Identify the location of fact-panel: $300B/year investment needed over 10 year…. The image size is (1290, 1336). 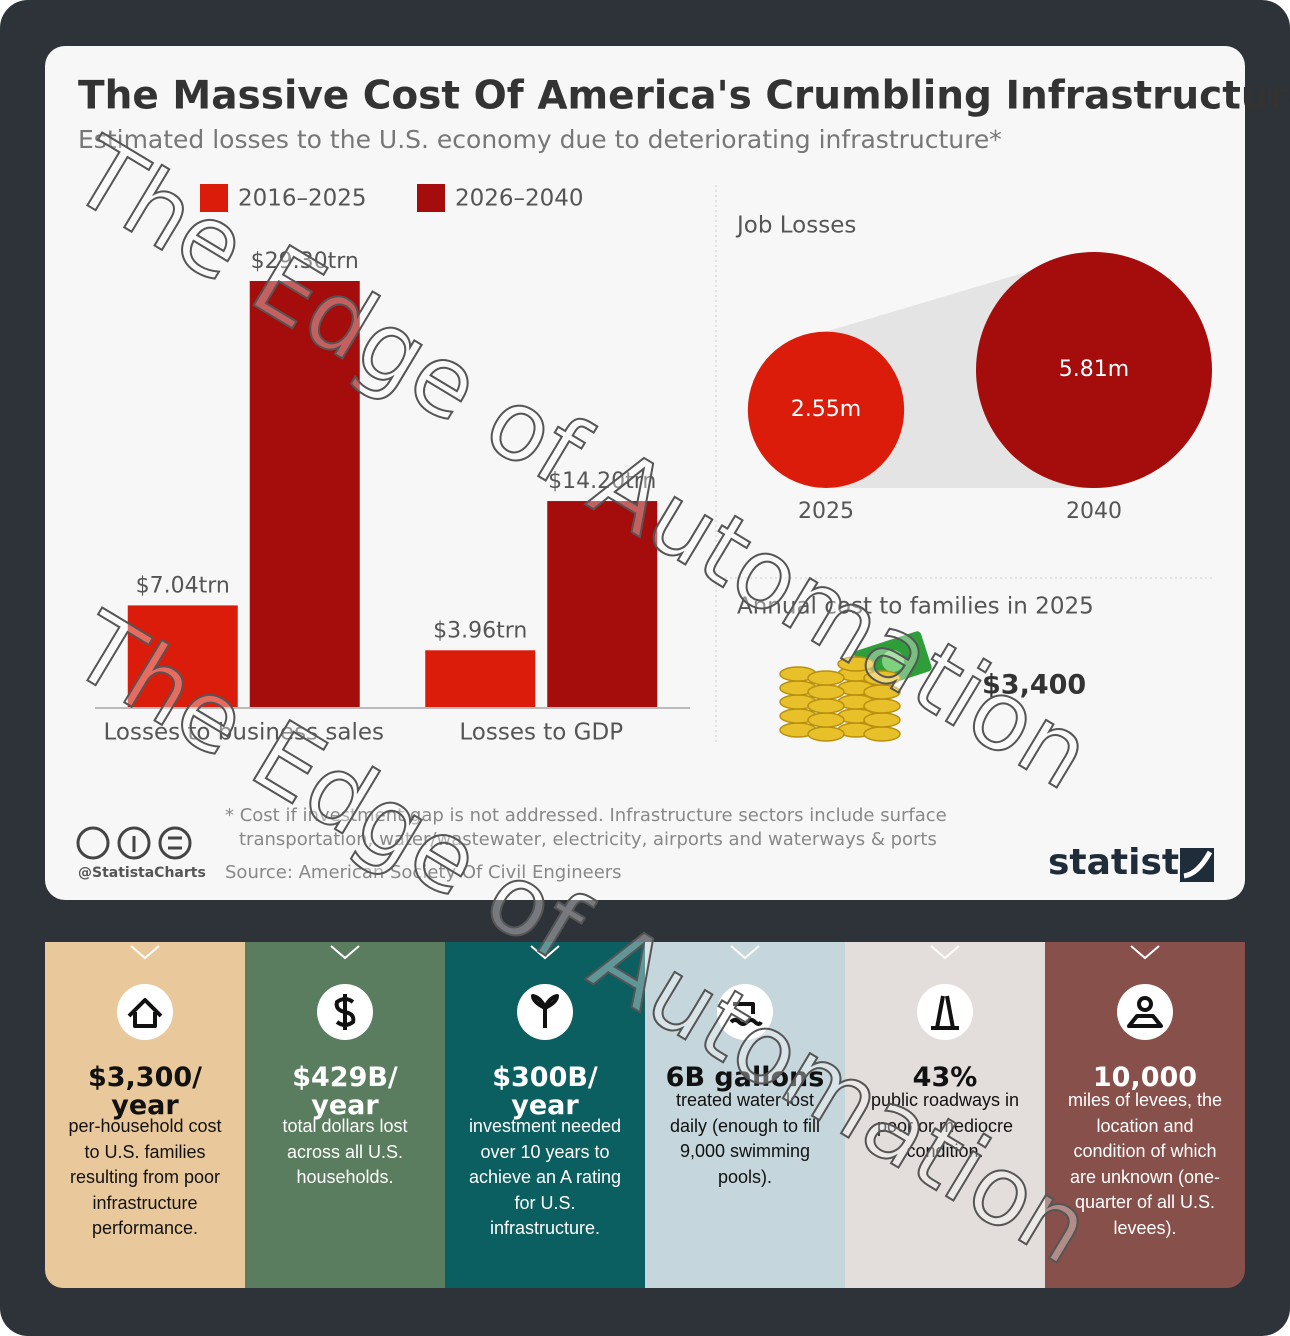
(545, 1115).